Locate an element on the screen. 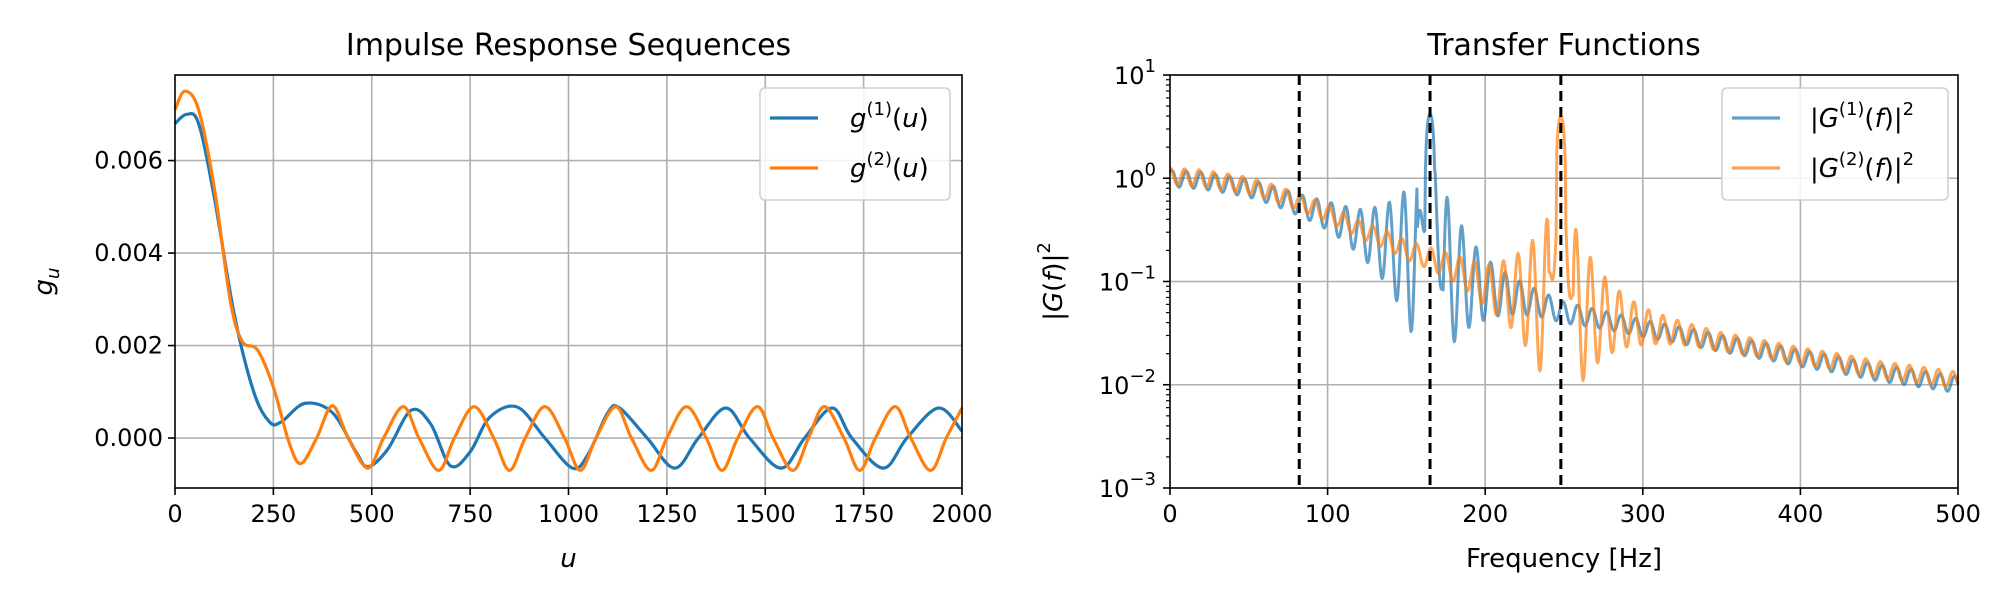  right-y-tick-label: 10⁻² is located at coordinates (1127, 383).